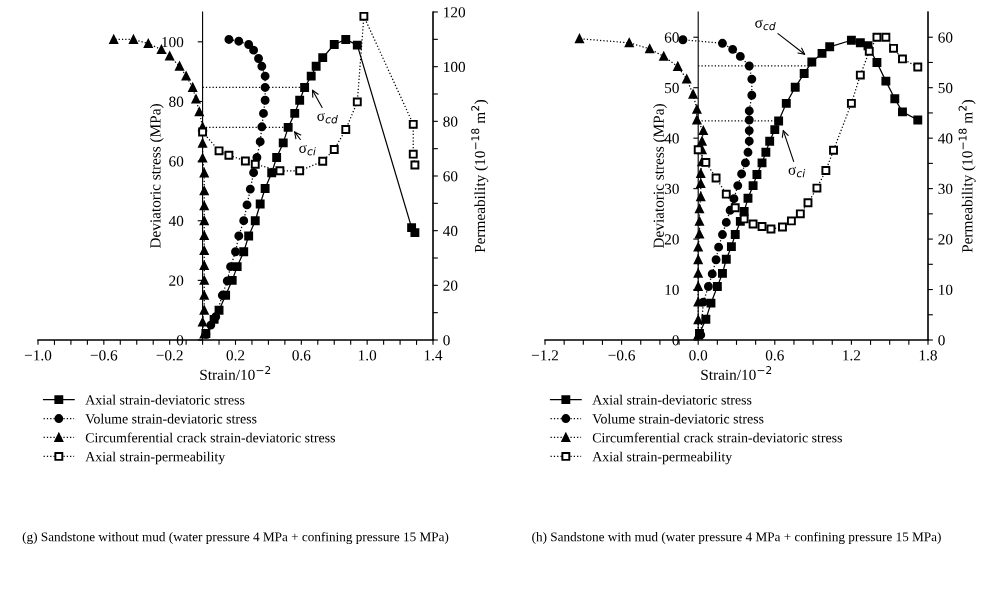 Image resolution: width=1008 pixels, height=601 pixels. Describe the element at coordinates (672, 289) in the screenshot. I see `y-tick-label: 10` at that location.